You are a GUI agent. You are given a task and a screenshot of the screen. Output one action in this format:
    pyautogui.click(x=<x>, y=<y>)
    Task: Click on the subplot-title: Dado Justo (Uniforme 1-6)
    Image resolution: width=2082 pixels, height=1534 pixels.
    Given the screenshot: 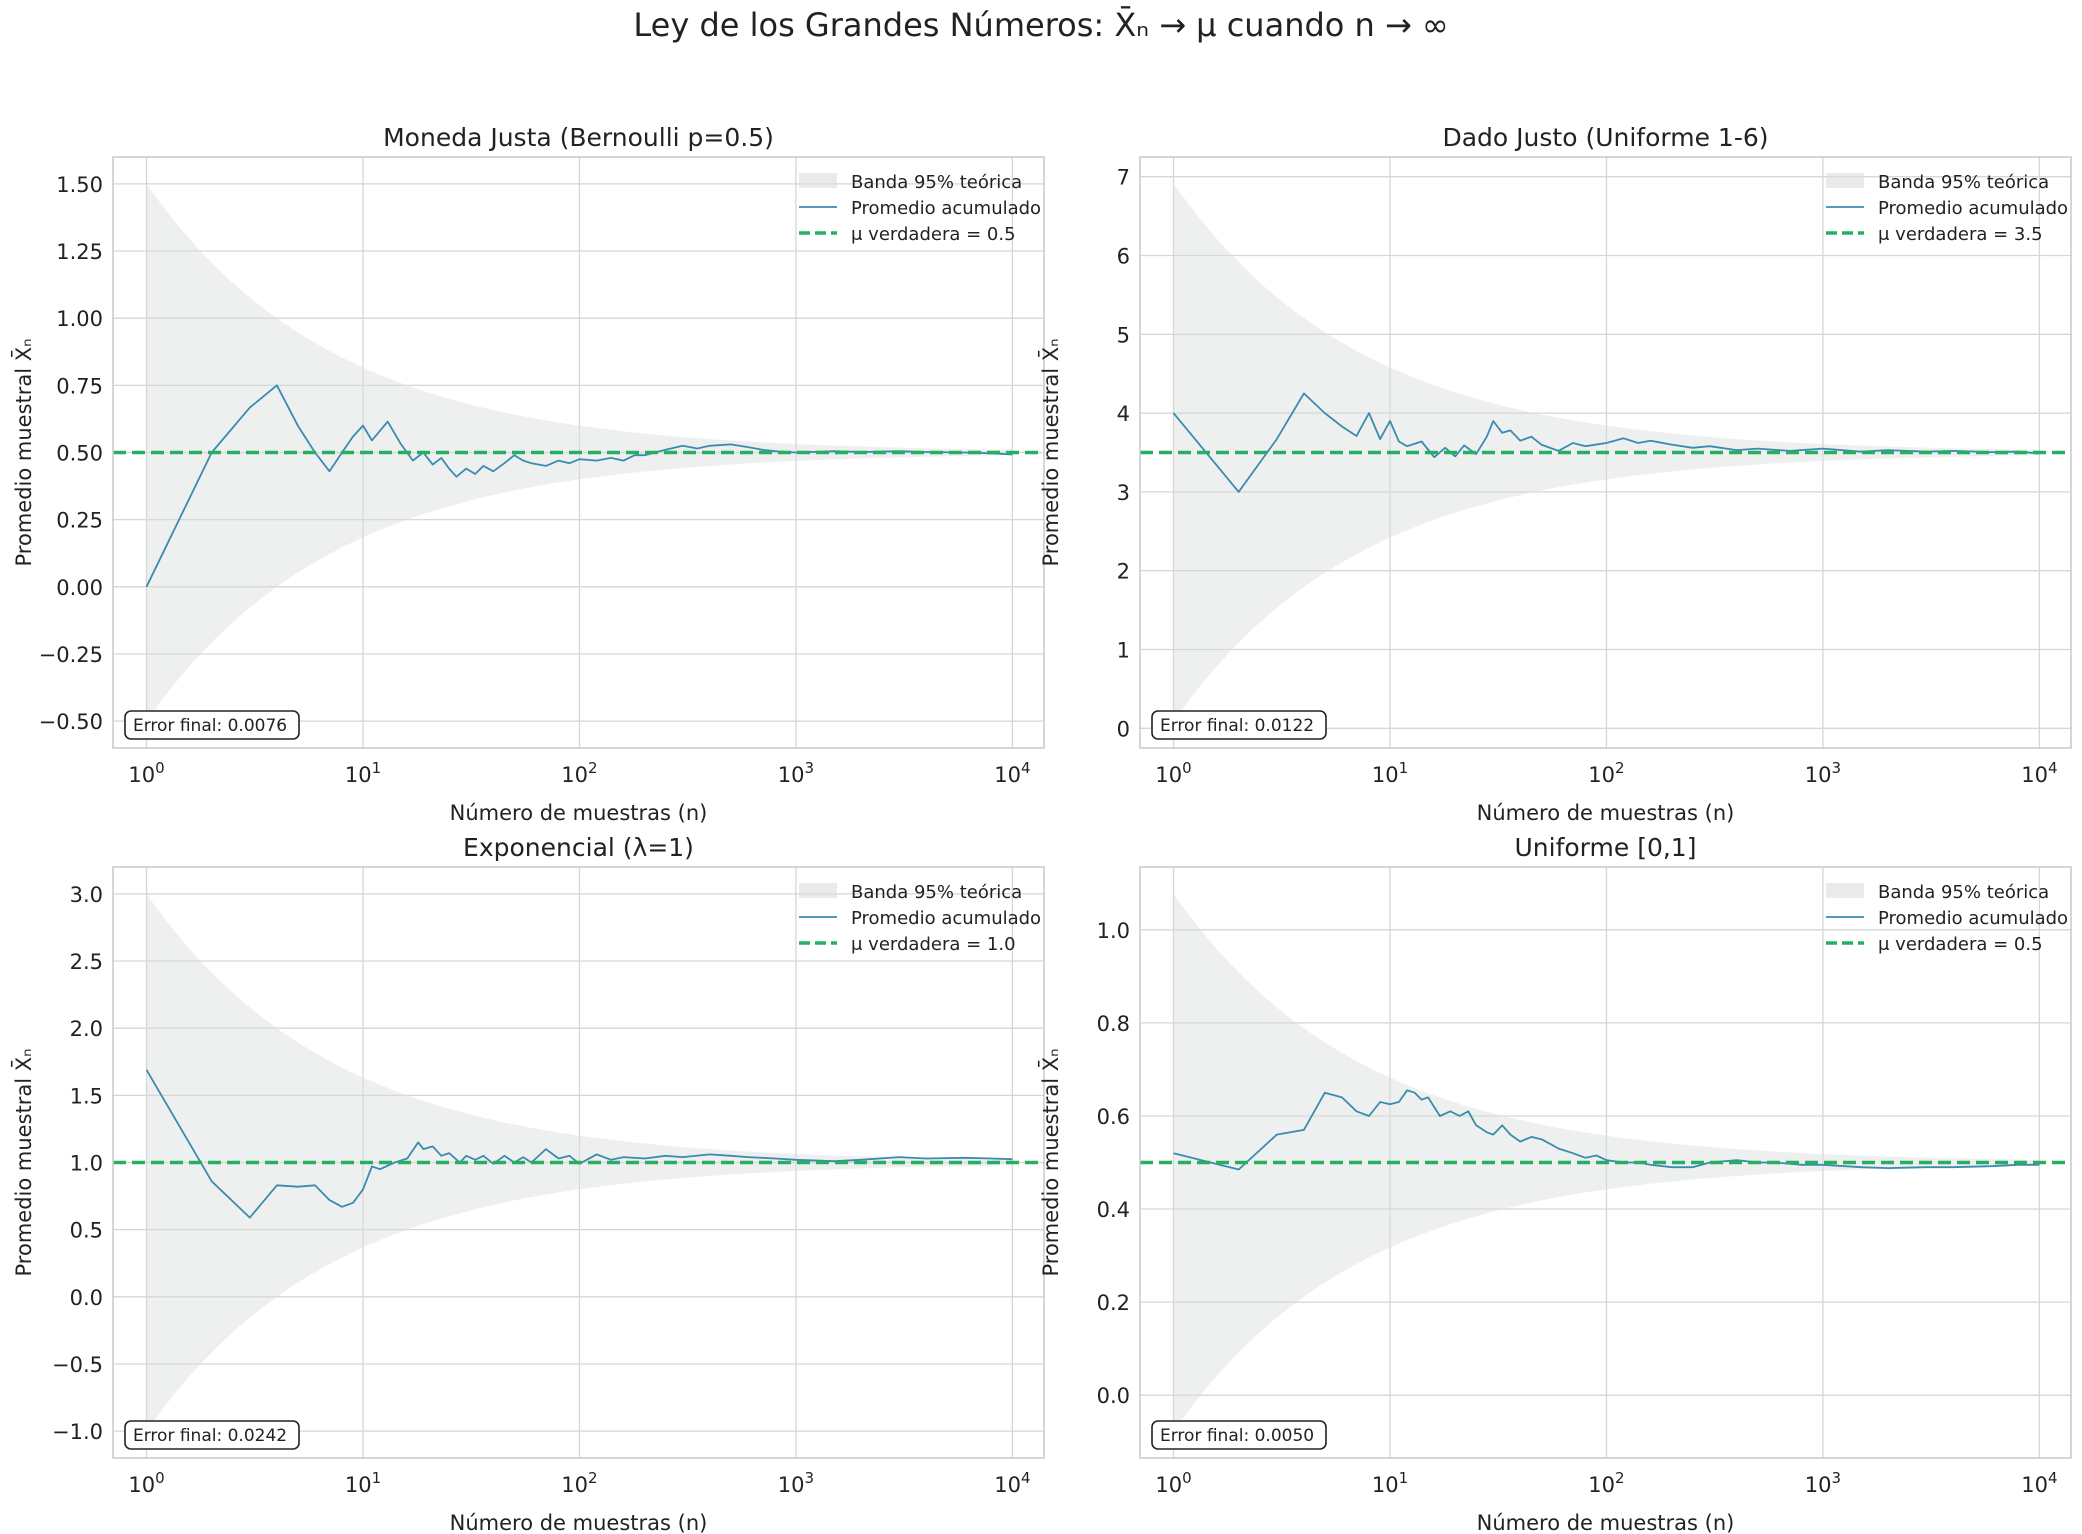 What is the action you would take?
    pyautogui.click(x=1605, y=137)
    